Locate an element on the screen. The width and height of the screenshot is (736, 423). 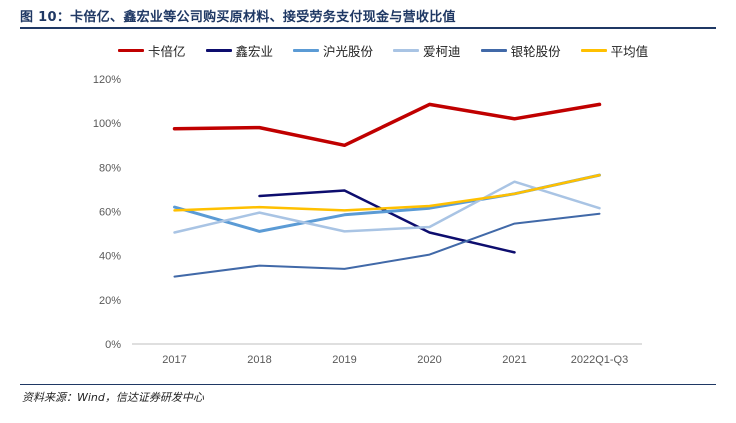
legend-item: 鑫宏业 is located at coordinates (239, 50).